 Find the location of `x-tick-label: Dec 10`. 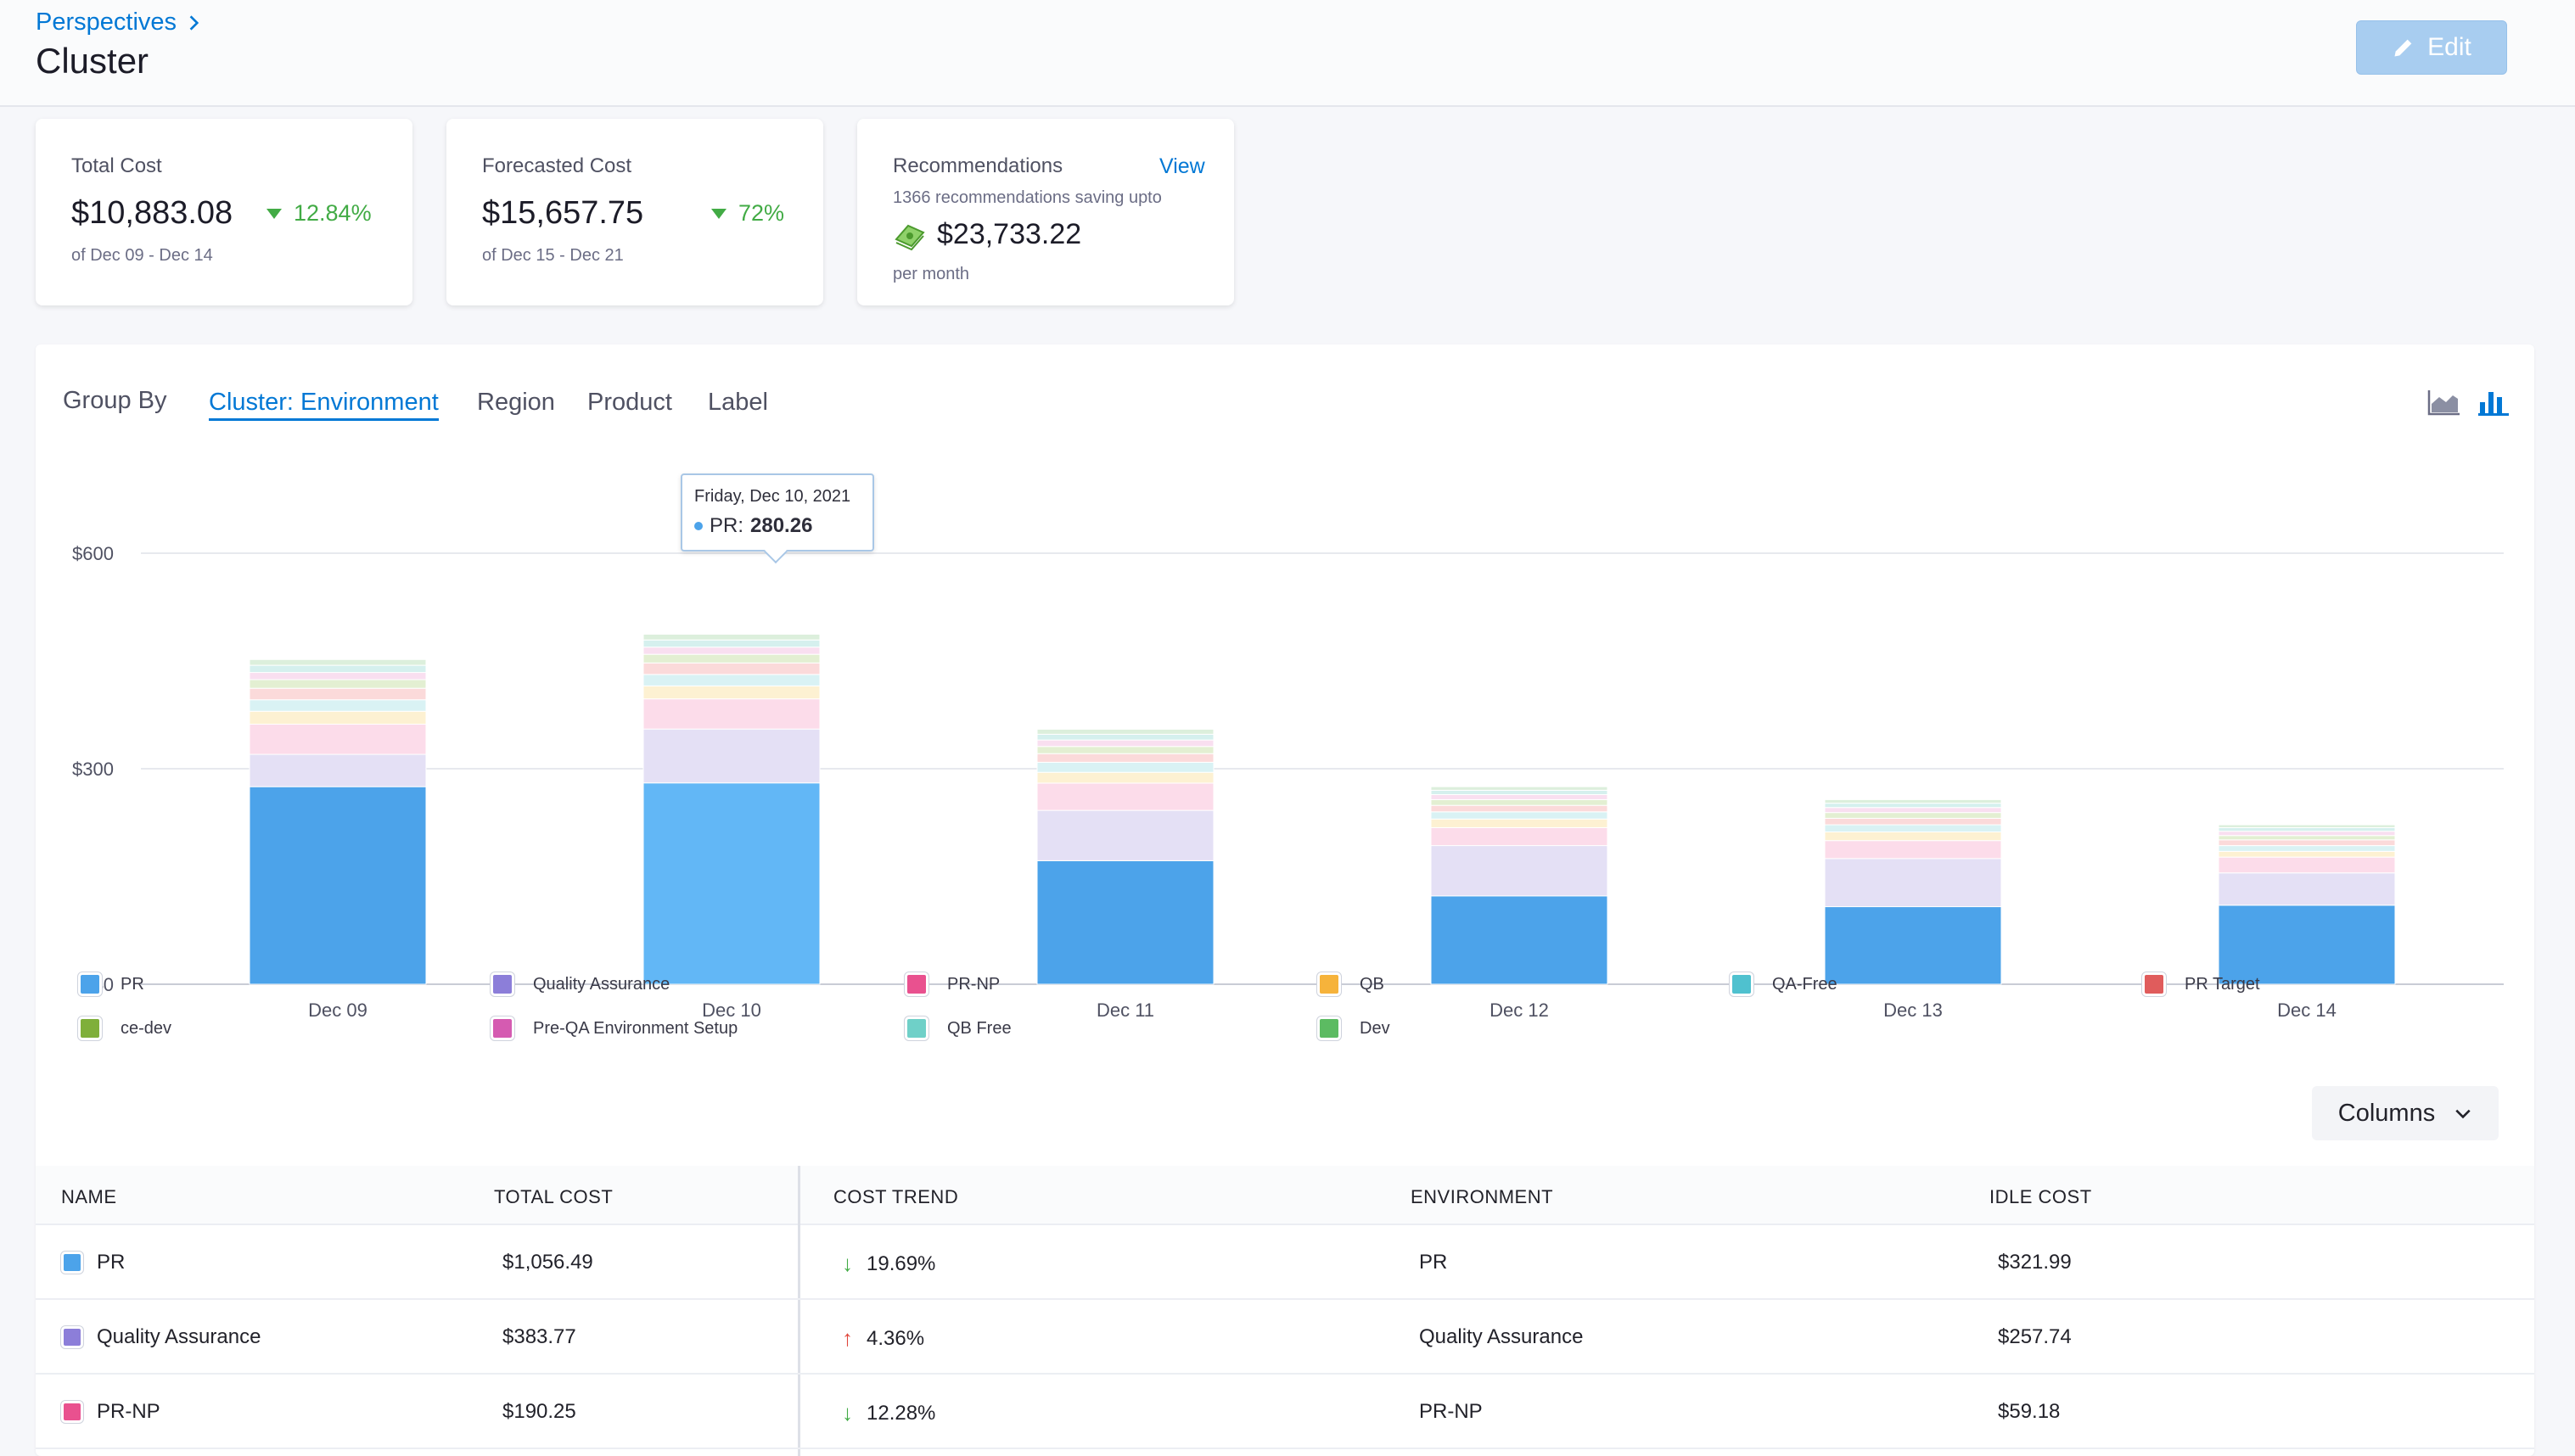

x-tick-label: Dec 10 is located at coordinates (731, 1011).